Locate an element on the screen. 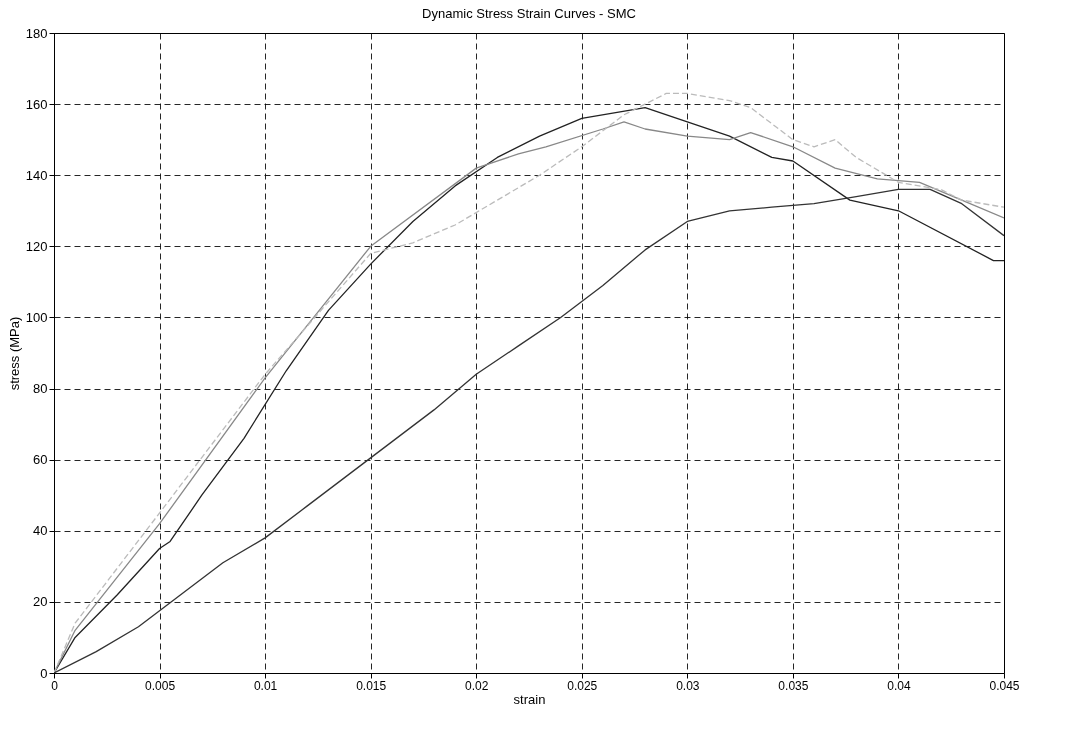 The image size is (1071, 749). x-tick-label: 0.02 is located at coordinates (477, 685).